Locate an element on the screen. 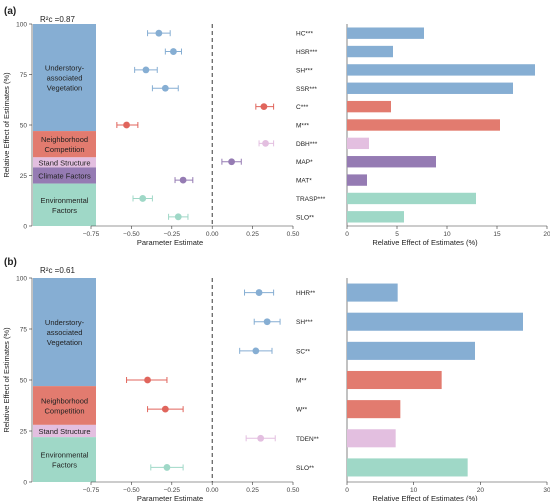  group-label: Environmental is located at coordinates (65, 200).